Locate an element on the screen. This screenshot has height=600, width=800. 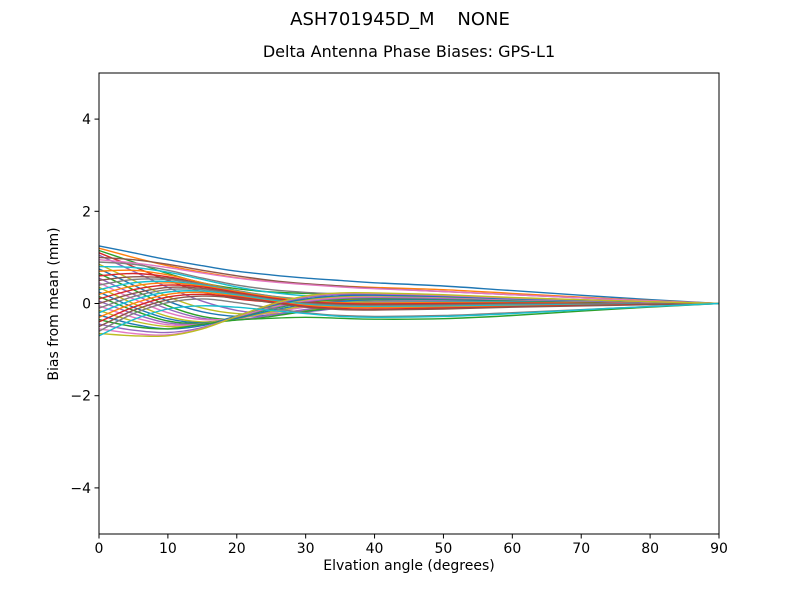
x-tick-label: 50 is located at coordinates (444, 549).